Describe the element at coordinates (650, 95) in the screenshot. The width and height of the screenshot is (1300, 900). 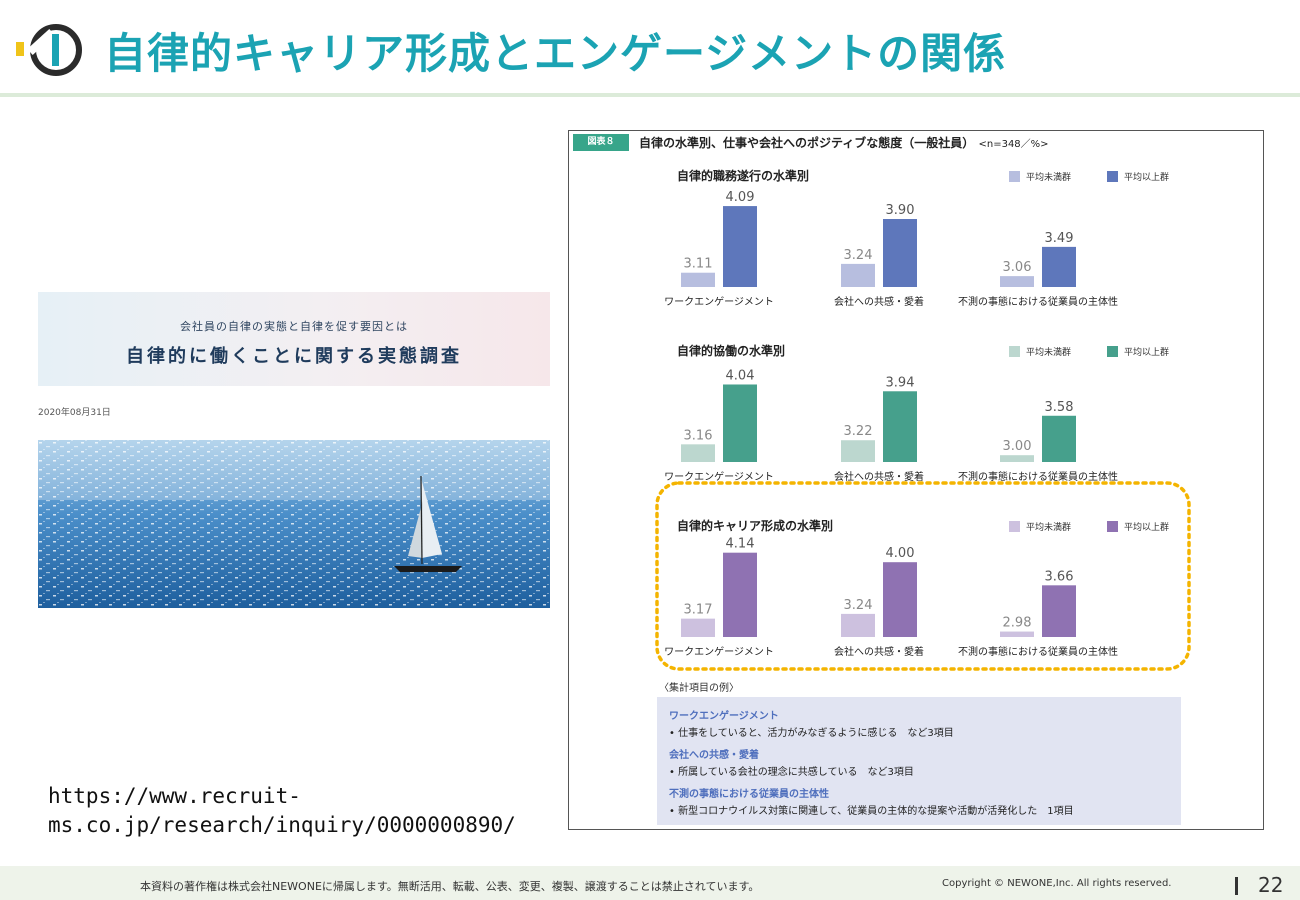
I see `header-divider` at that location.